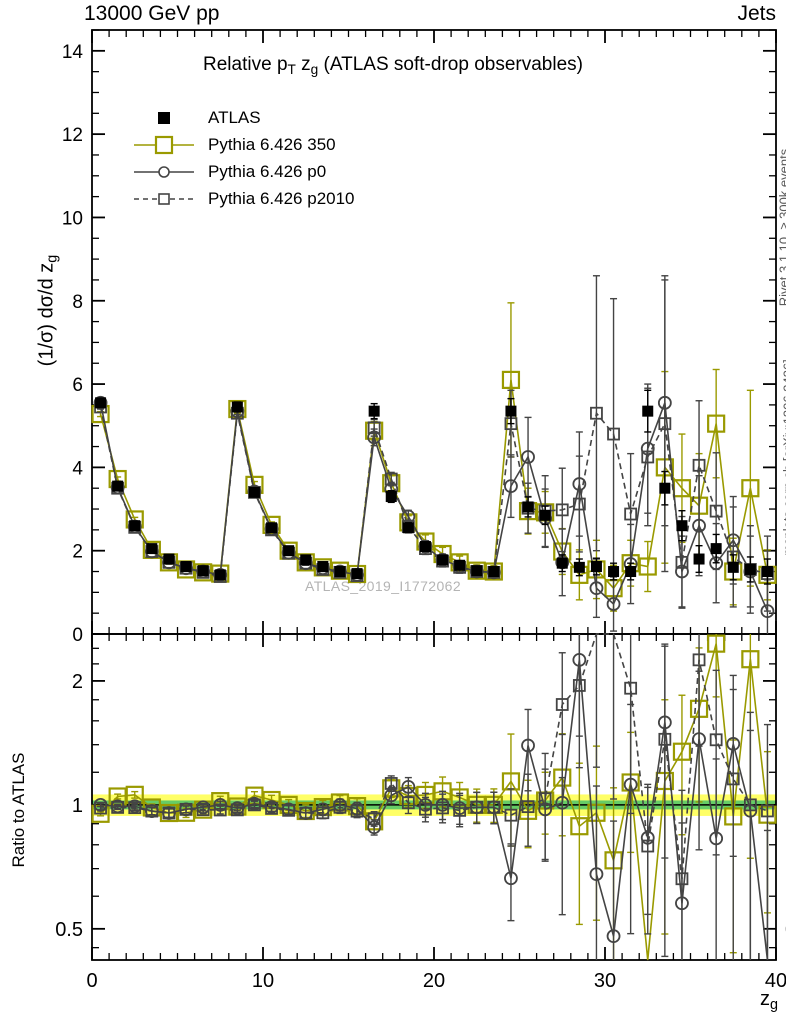 This screenshot has width=786, height=1024. I want to click on ratio-y-tick-label: 0.5, so click(69, 930).